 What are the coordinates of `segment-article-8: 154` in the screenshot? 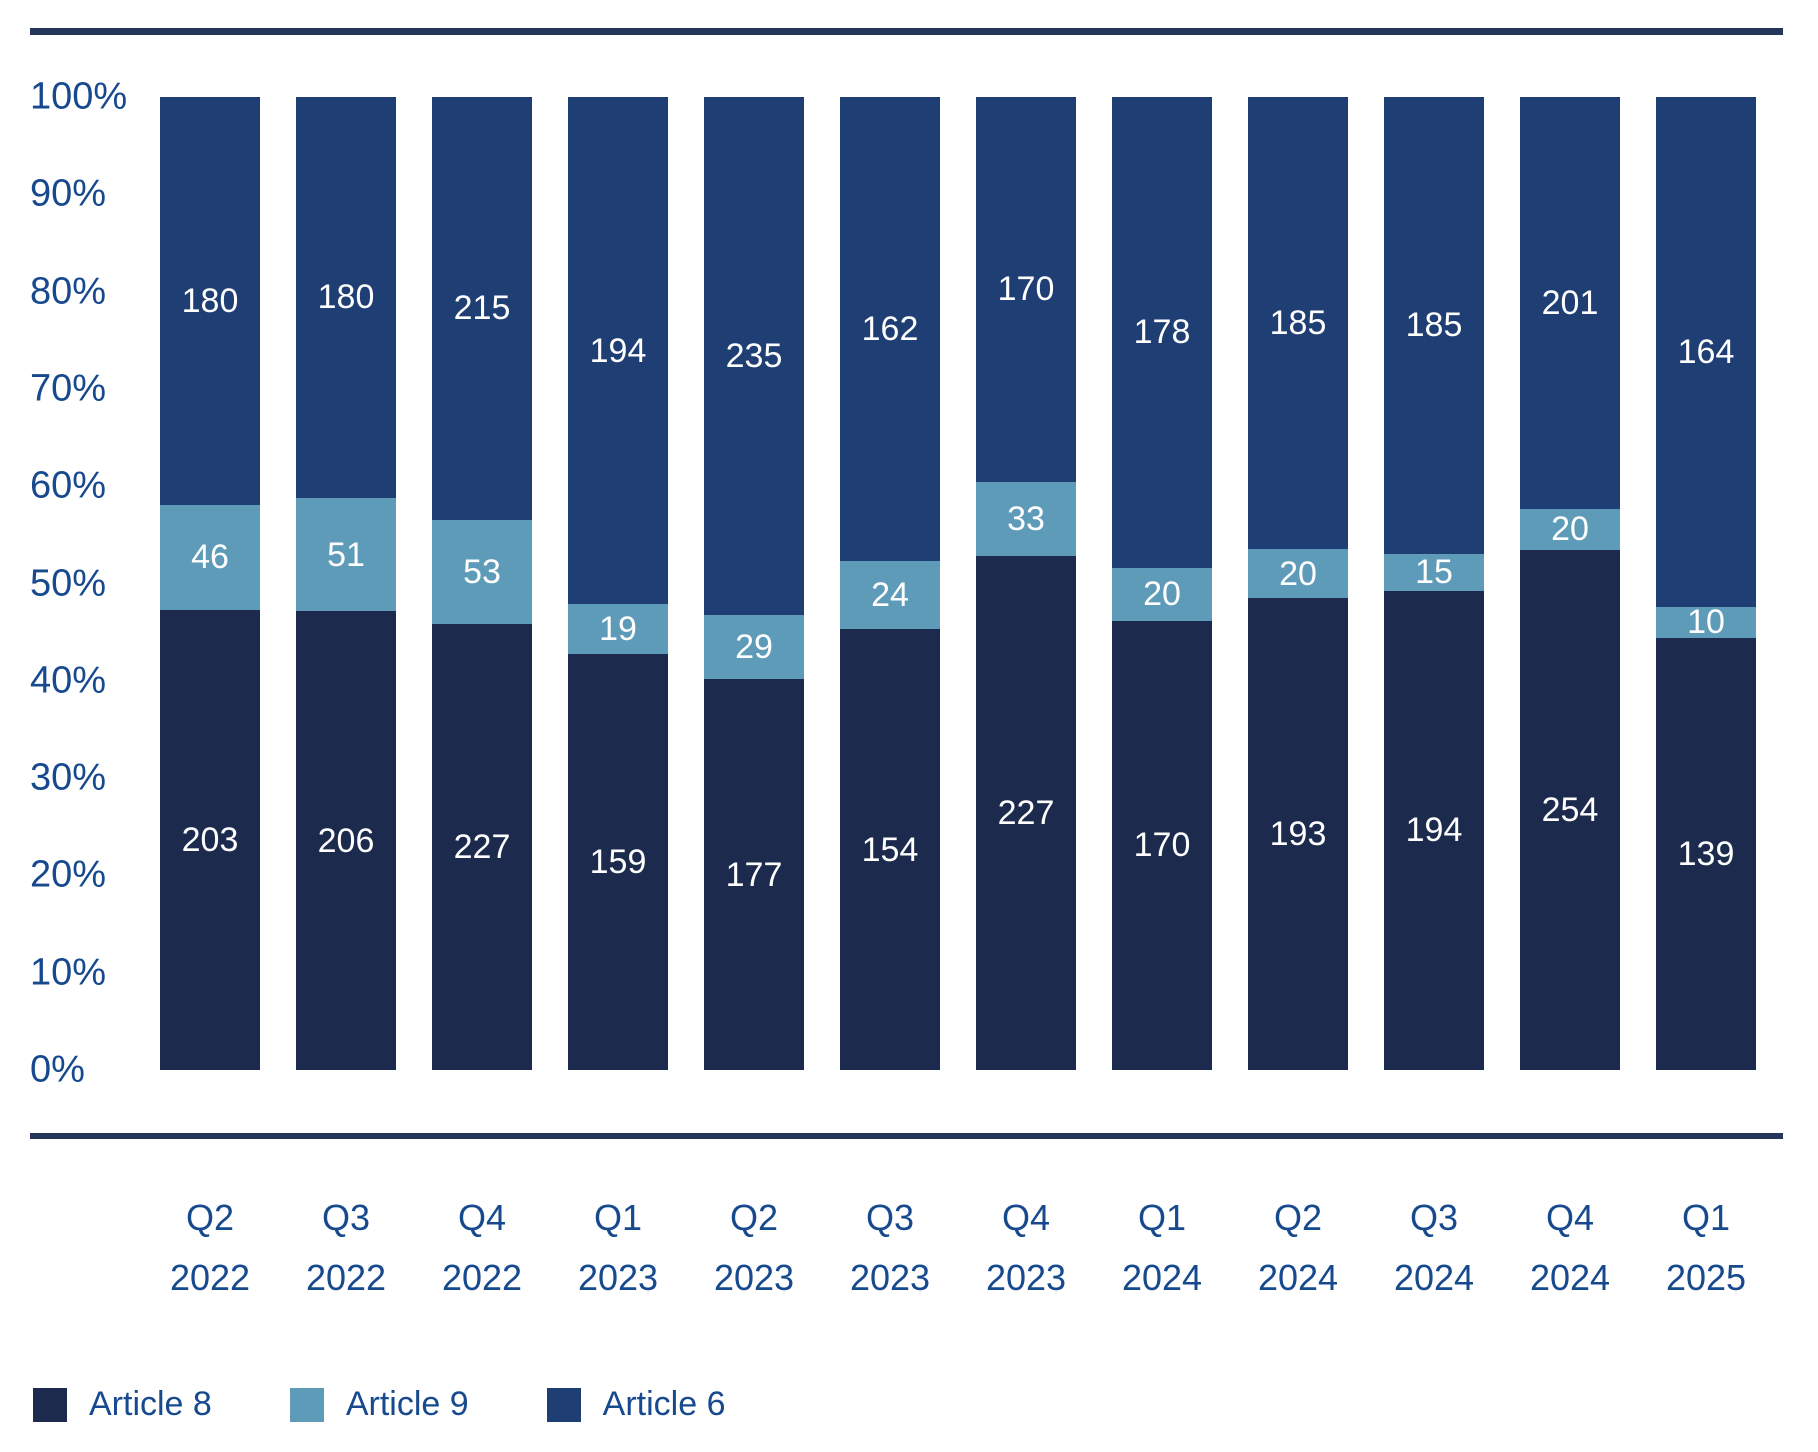 It's located at (890, 849).